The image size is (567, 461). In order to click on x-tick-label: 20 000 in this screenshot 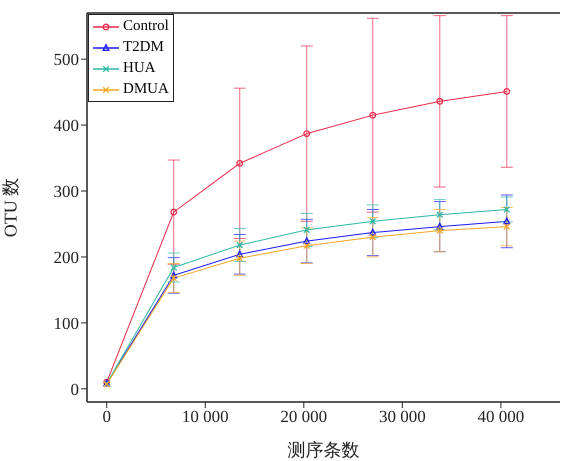, I will do `click(304, 416)`.